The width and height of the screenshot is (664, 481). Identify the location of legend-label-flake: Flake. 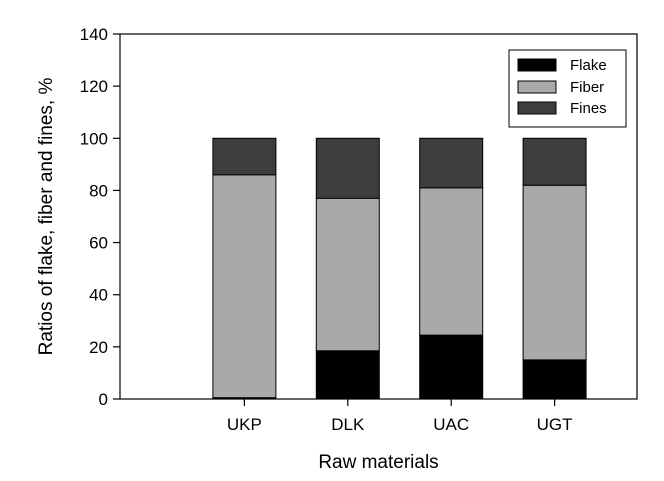
(588, 65).